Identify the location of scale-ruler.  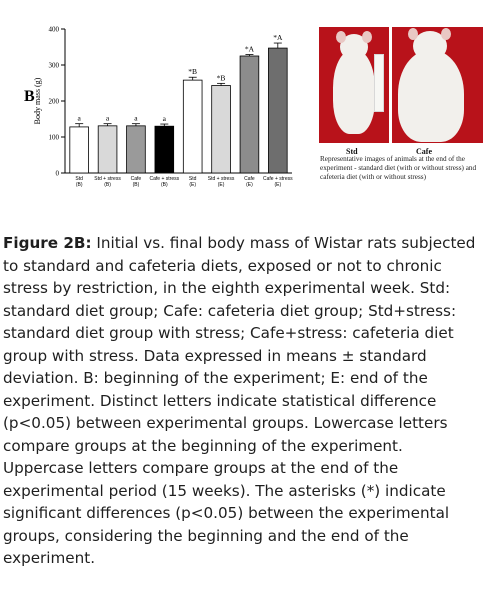
(379, 83).